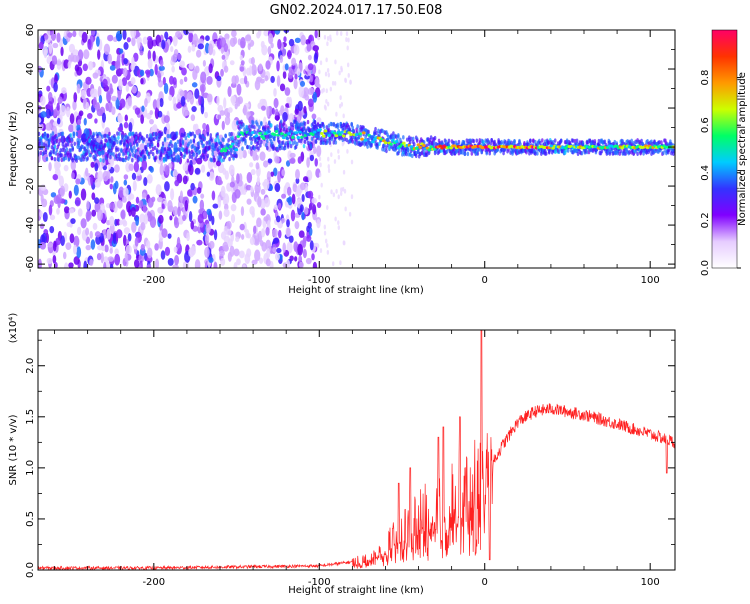  Describe the element at coordinates (720, 173) in the screenshot. I see `colorbar-ticks: 0.0 0.2 0.4 0.6 0.8` at that location.